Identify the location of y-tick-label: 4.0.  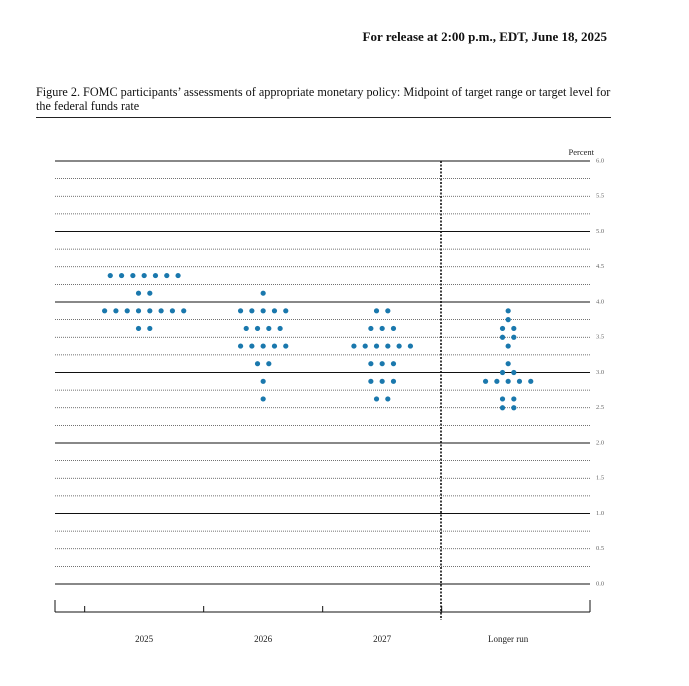
(600, 301).